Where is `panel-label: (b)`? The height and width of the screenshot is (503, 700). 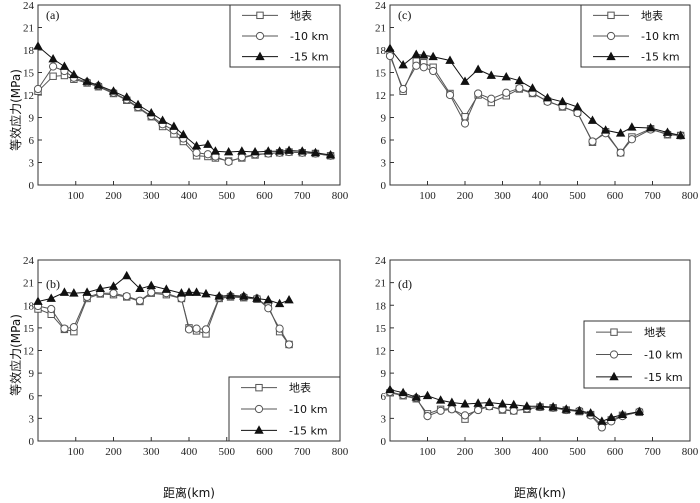 panel-label: (b) is located at coordinates (53, 284).